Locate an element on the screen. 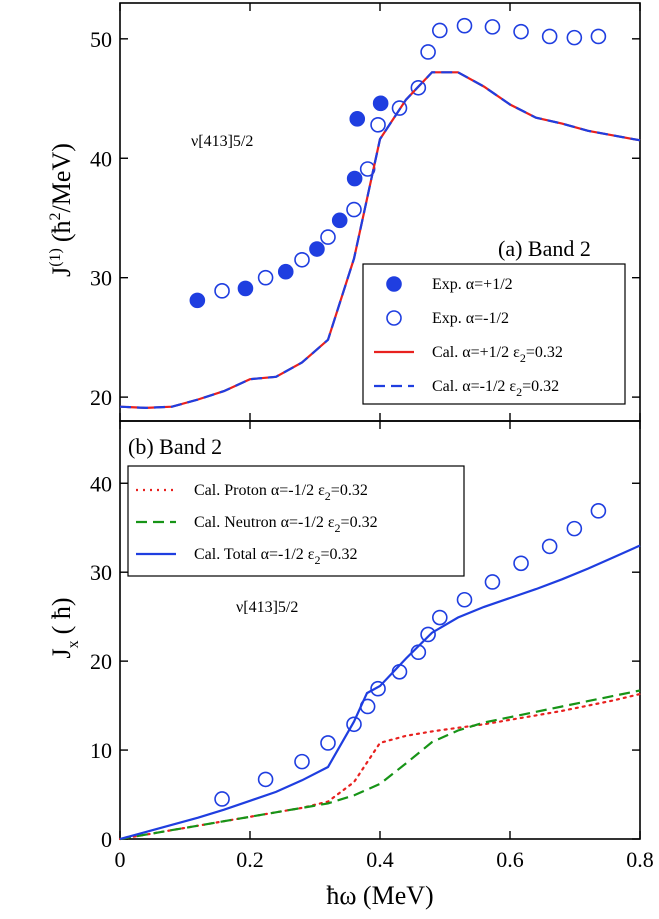 This screenshot has width=659, height=919. x-axis-label: ħω (MeV) is located at coordinates (379, 895).